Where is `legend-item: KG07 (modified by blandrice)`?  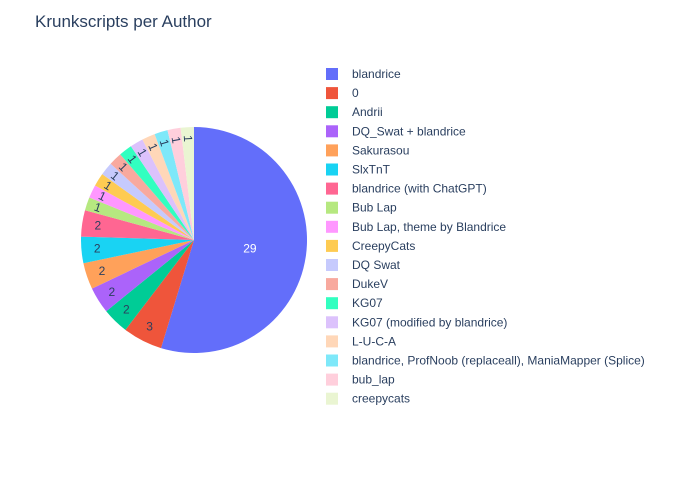
legend-item: KG07 (modified by blandrice) is located at coordinates (416, 322).